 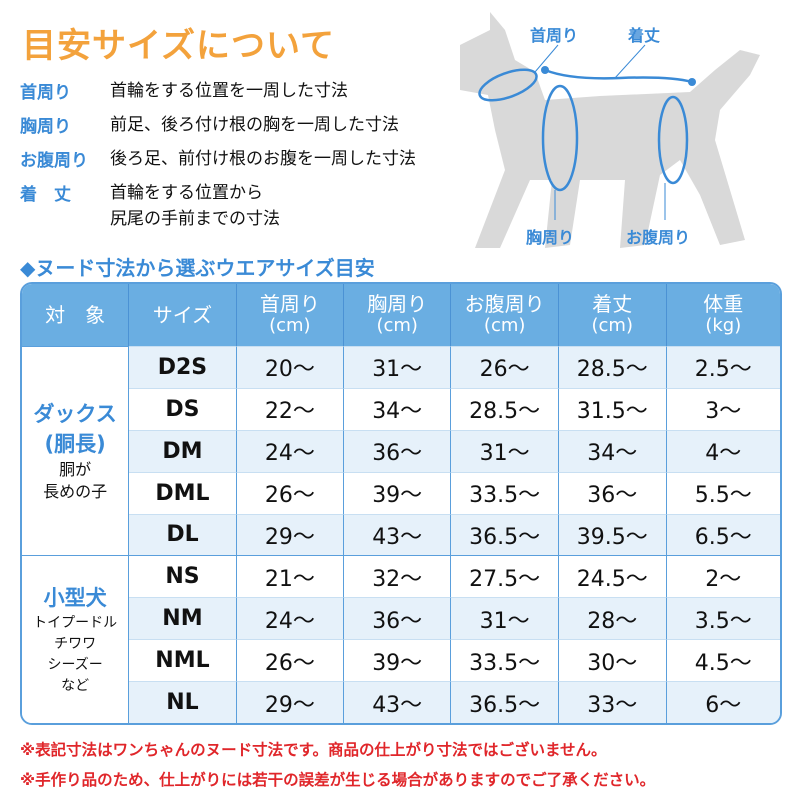 I want to click on size-cell: DL, so click(x=183, y=534).